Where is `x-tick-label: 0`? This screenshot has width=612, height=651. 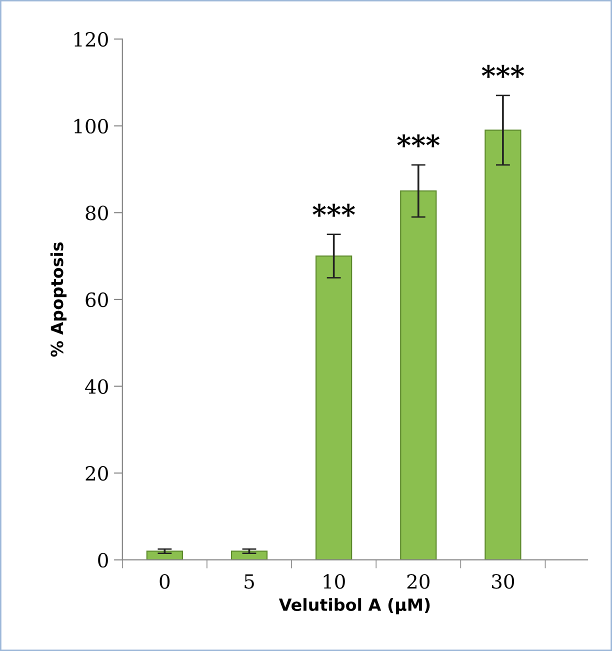 x-tick-label: 0 is located at coordinates (165, 581).